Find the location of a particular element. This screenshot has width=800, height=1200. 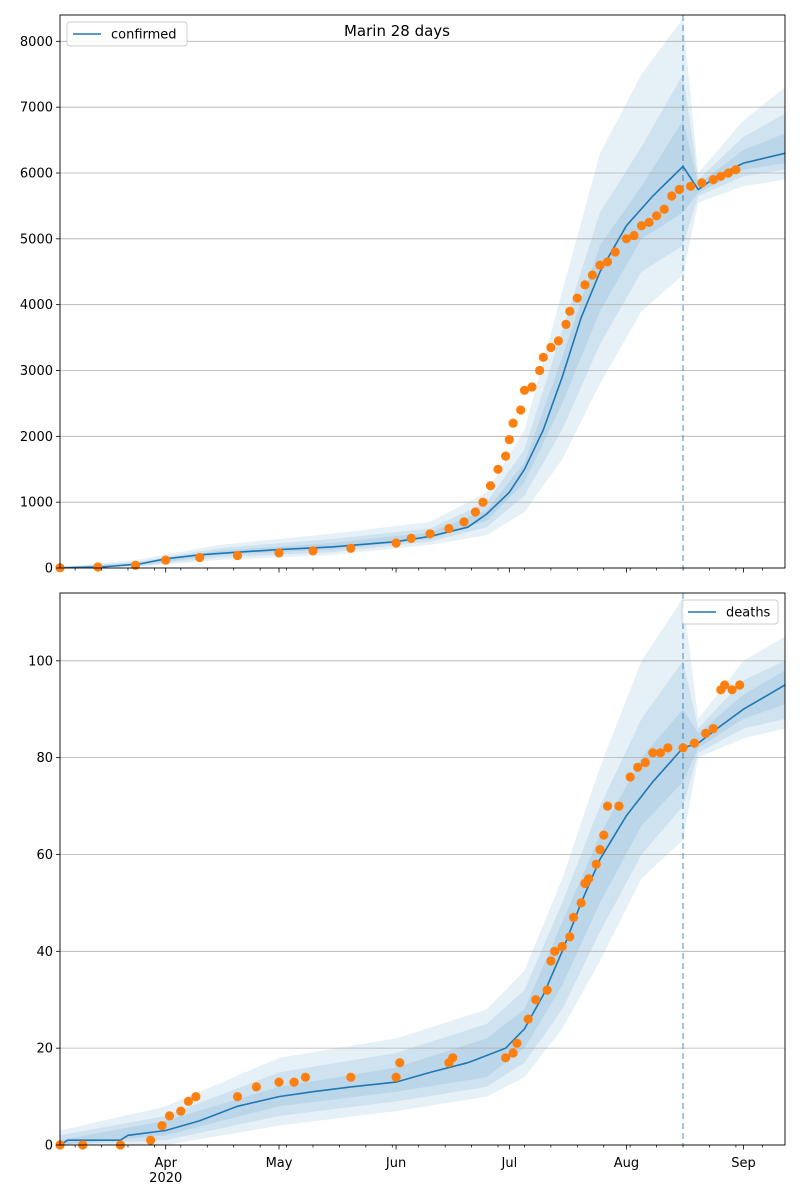

x-tick-sublabel: 2020 is located at coordinates (165, 1178).